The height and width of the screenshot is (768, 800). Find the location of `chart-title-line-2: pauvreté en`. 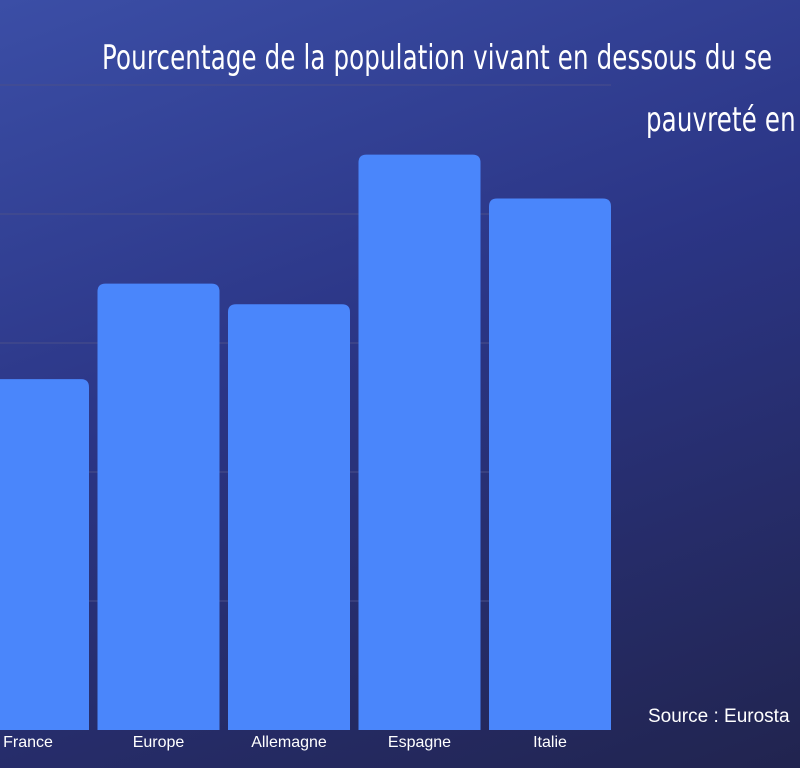

chart-title-line-2: pauvreté en is located at coordinates (721, 120).